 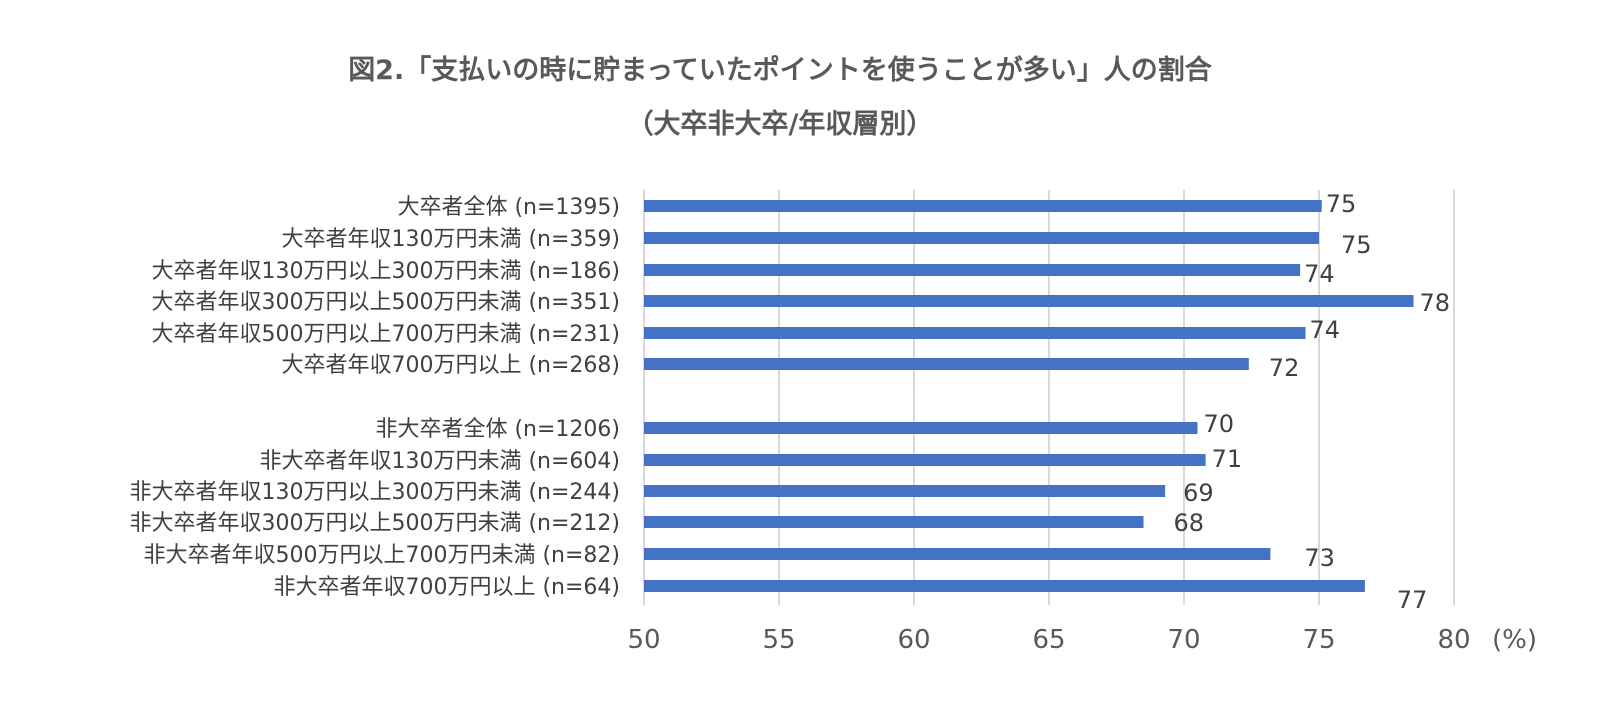 I want to click on category-label: 大卒者年収300万円以上500万円未満 (n=351), so click(x=385, y=302).